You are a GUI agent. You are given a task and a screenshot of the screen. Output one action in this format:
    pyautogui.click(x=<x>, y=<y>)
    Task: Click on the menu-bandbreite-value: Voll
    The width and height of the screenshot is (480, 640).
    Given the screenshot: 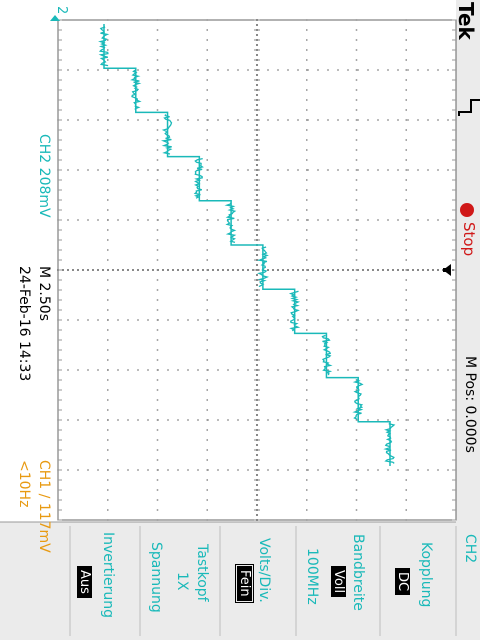 What is the action you would take?
    pyautogui.click(x=338, y=582)
    